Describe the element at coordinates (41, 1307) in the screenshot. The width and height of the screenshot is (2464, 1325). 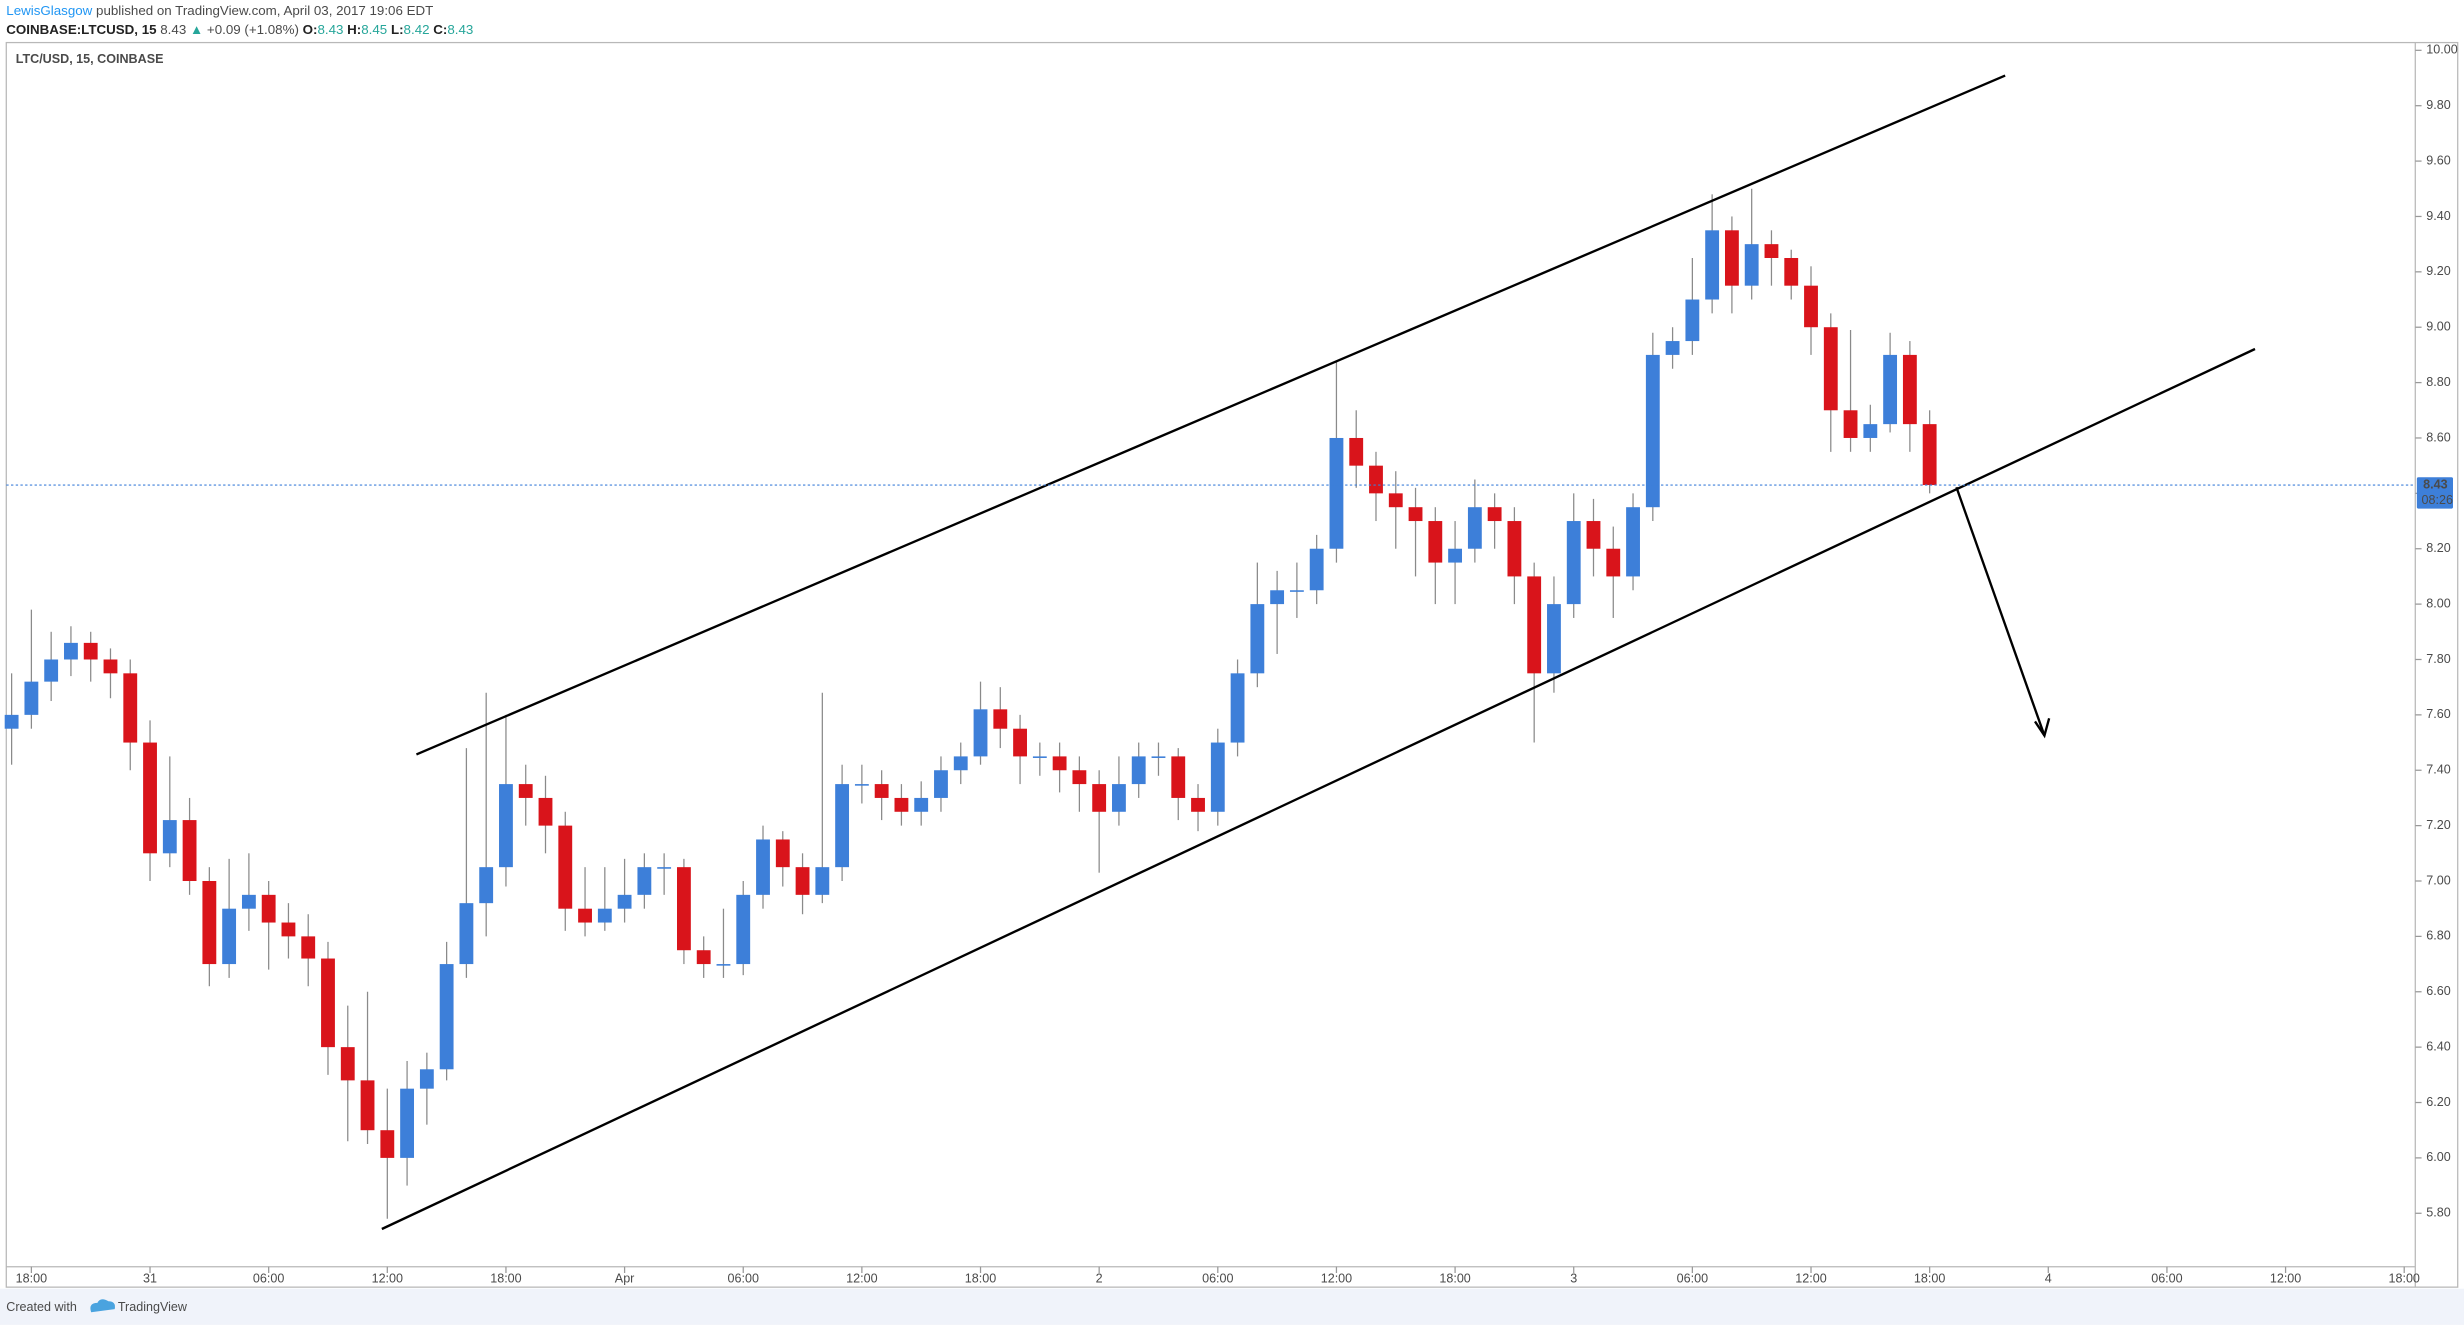
I see `footer-text: Created with` at that location.